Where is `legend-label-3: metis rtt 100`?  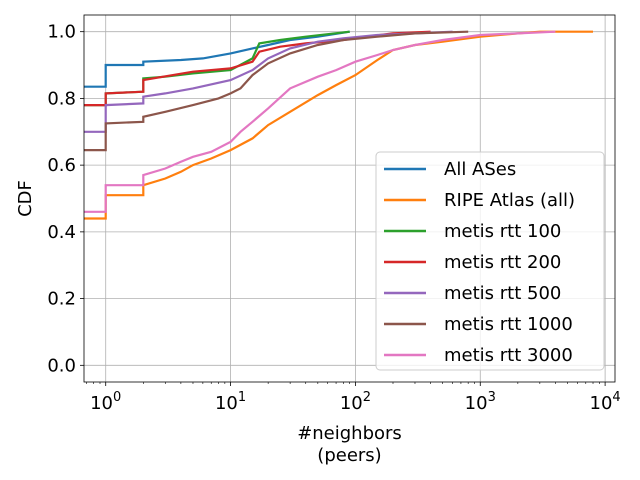
legend-label-3: metis rtt 100 is located at coordinates (502, 231).